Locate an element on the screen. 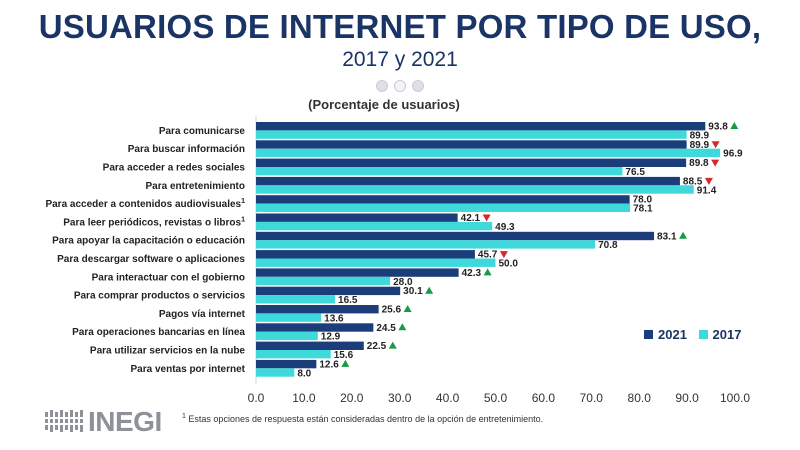 The image size is (800, 450). value-label-2021: 93.8 is located at coordinates (718, 127).